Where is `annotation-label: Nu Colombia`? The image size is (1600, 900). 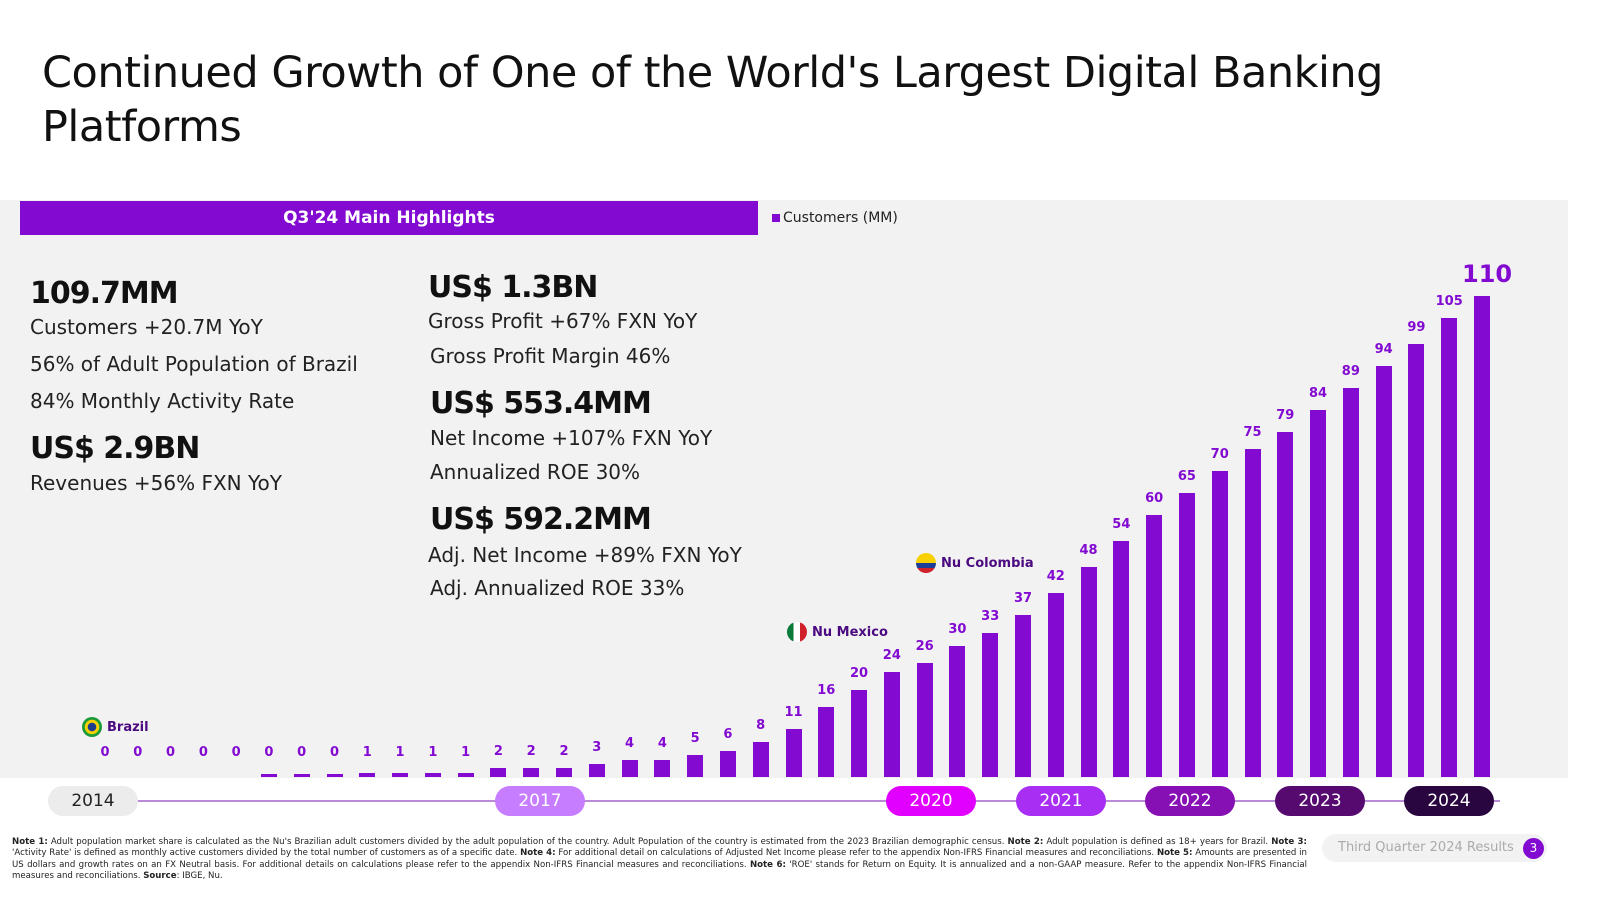
annotation-label: Nu Colombia is located at coordinates (987, 563).